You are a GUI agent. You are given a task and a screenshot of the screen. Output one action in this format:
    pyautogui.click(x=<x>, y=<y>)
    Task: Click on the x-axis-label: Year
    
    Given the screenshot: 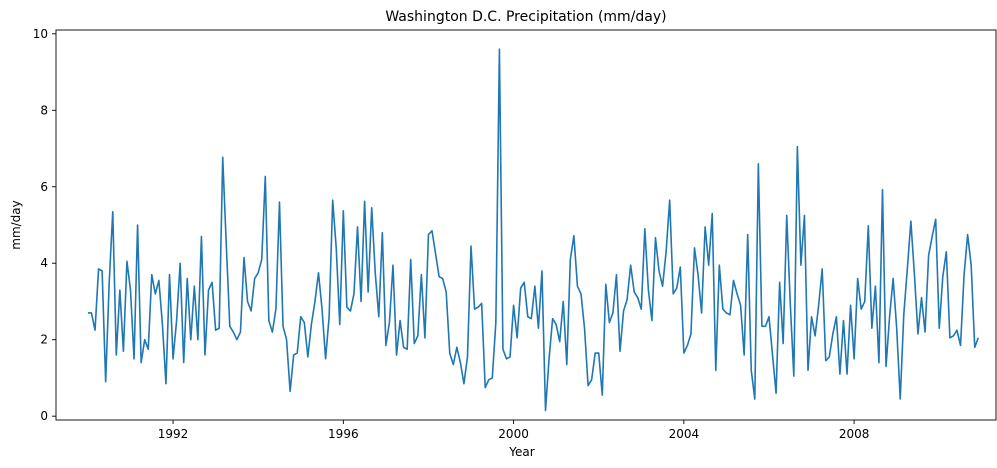 What is the action you would take?
    pyautogui.click(x=521, y=452)
    